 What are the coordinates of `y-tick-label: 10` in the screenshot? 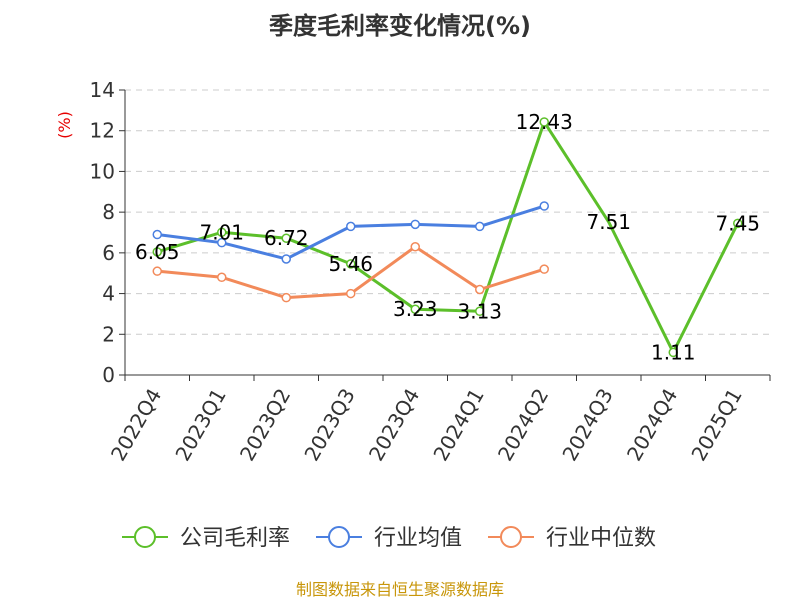 It's located at (102, 171).